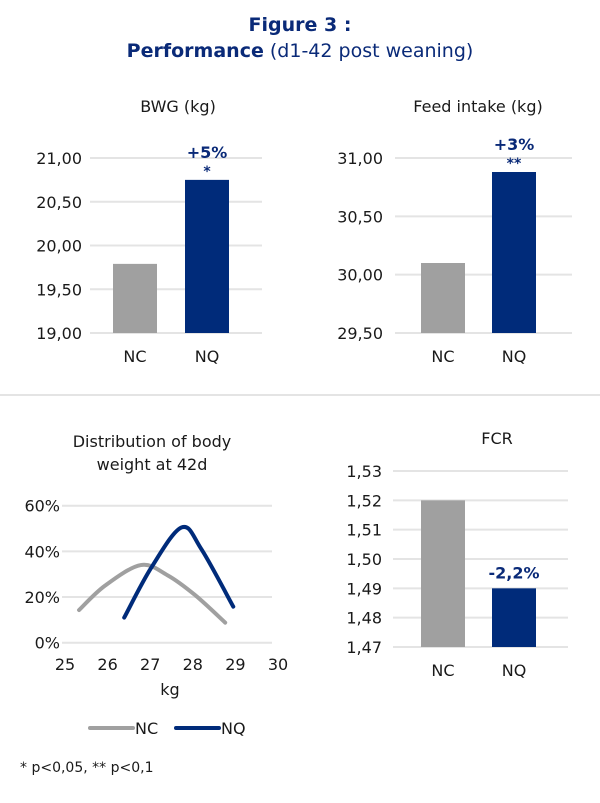 The width and height of the screenshot is (600, 803). I want to click on fcr-ytick-label: 1,47, so click(364, 647).